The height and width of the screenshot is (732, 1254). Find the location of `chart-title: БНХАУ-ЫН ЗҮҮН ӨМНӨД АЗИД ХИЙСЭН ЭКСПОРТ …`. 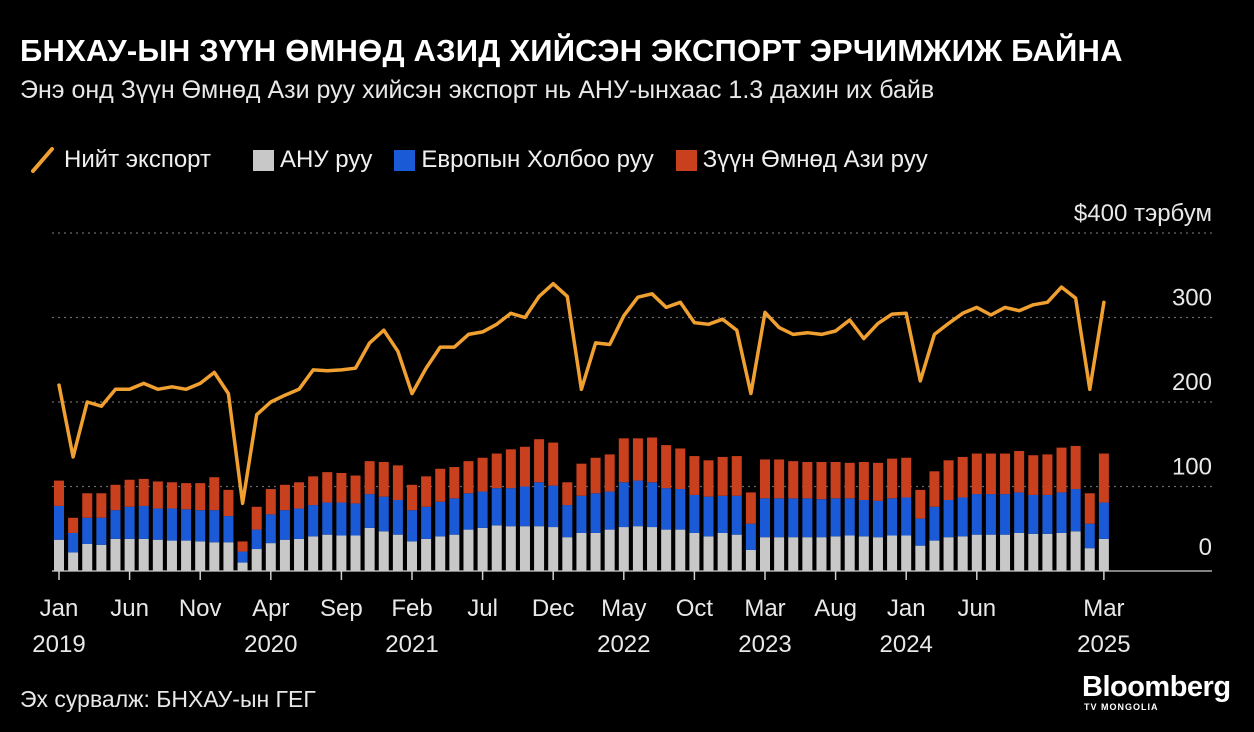

chart-title: БНХАУ-ЫН ЗҮҮН ӨМНӨД АЗИД ХИЙСЭН ЭКСПОРТ … is located at coordinates (571, 50).